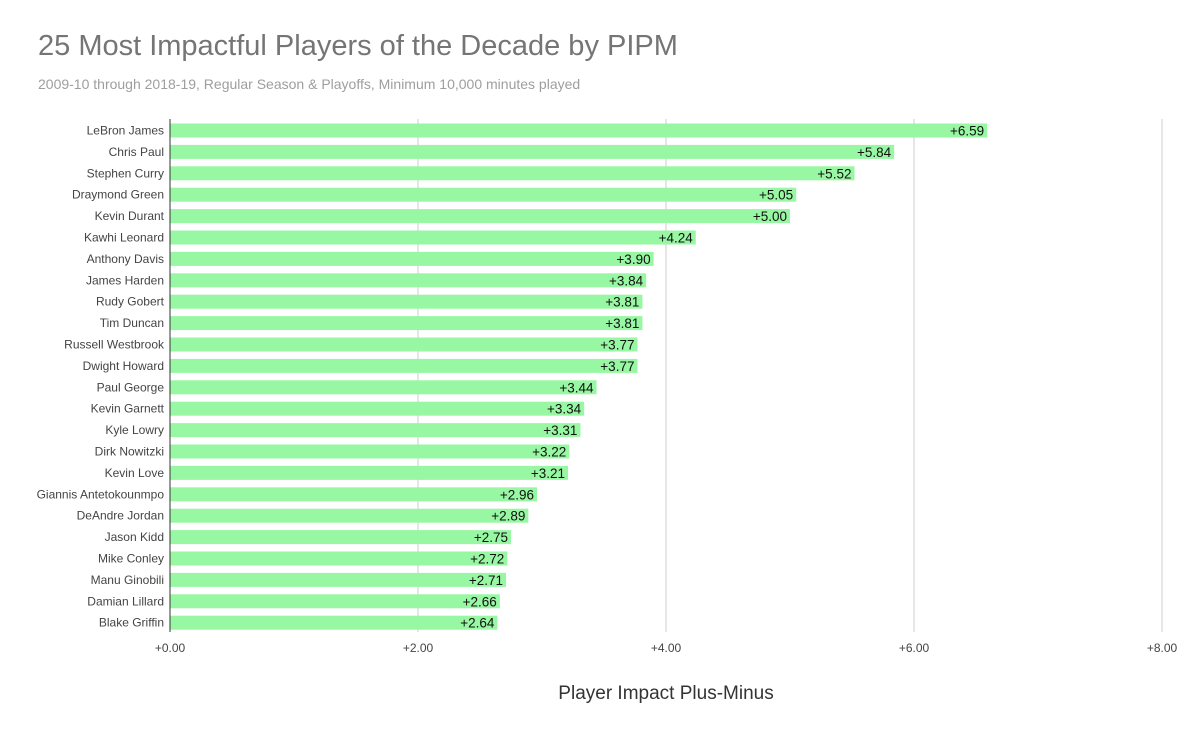 This screenshot has width=1200, height=741. Describe the element at coordinates (127, 580) in the screenshot. I see `category-label: Manu Ginobili` at that location.